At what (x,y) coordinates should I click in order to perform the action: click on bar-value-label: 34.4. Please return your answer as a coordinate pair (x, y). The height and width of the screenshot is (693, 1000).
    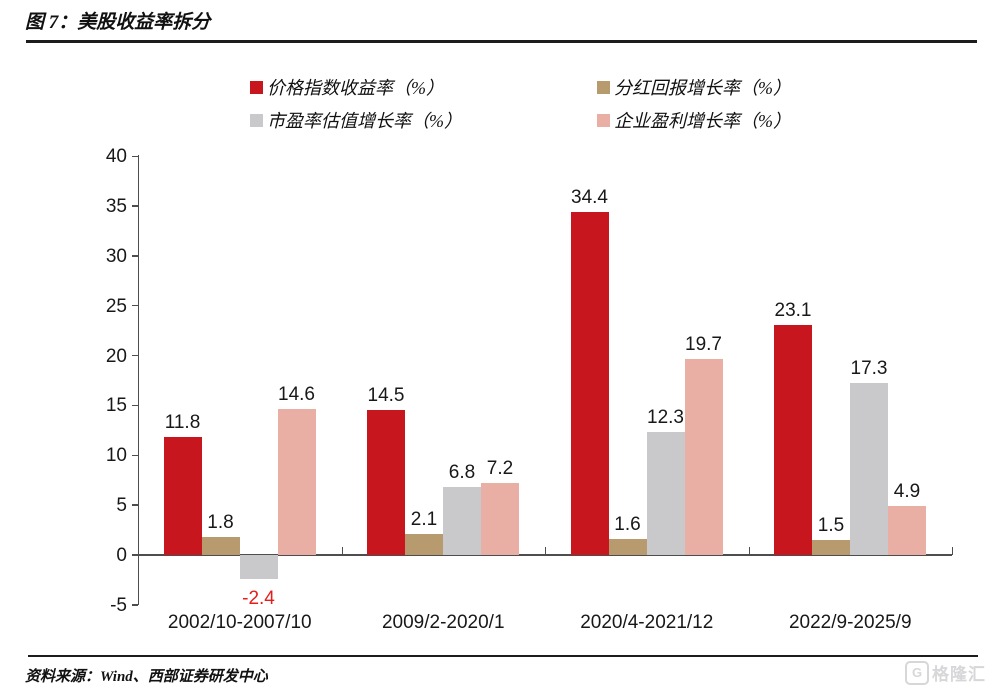
    Looking at the image, I should click on (589, 198).